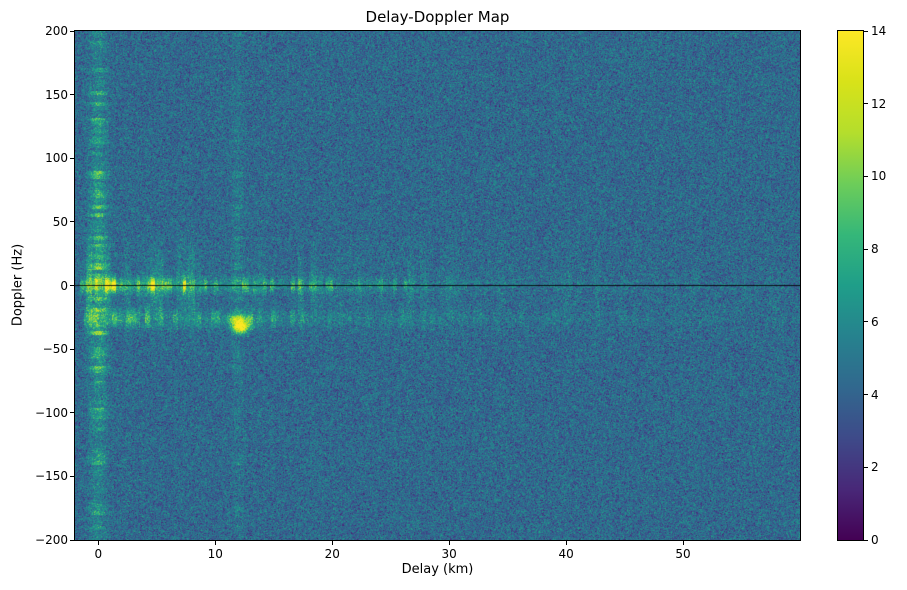 This screenshot has height=590, width=907. I want to click on x-tick-label: 50, so click(683, 554).